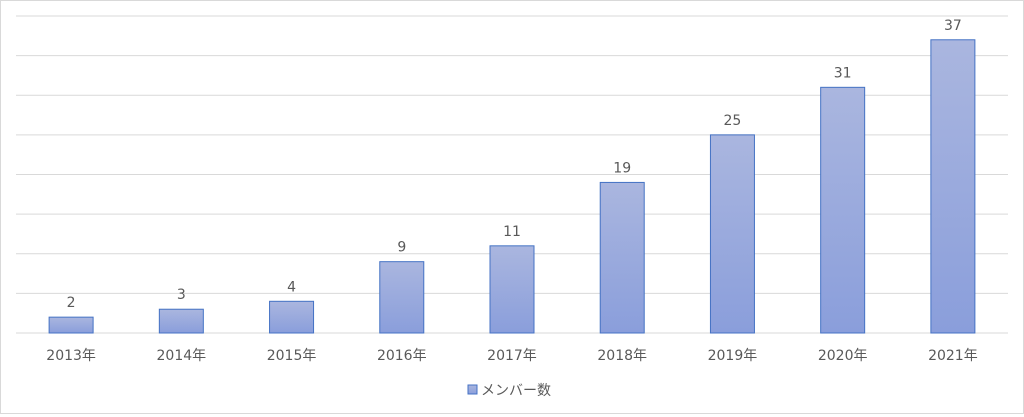 The width and height of the screenshot is (1024, 417). What do you see at coordinates (622, 168) in the screenshot?
I see `data-label: 19` at bounding box center [622, 168].